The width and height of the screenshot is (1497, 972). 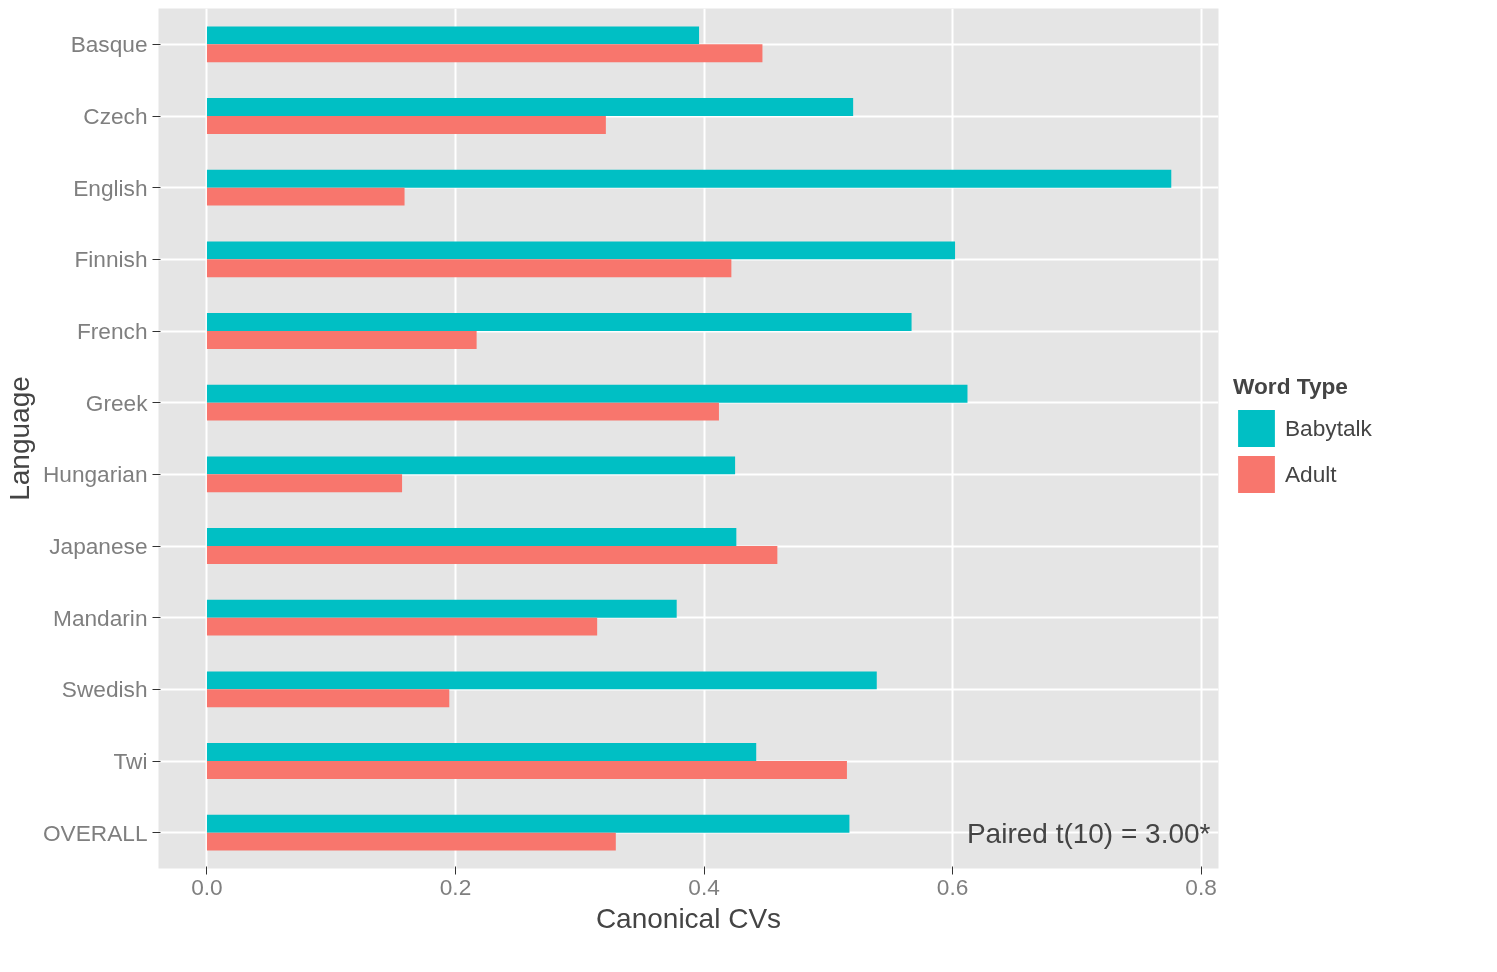 I want to click on x-tick-label: 0.0, so click(x=207, y=886).